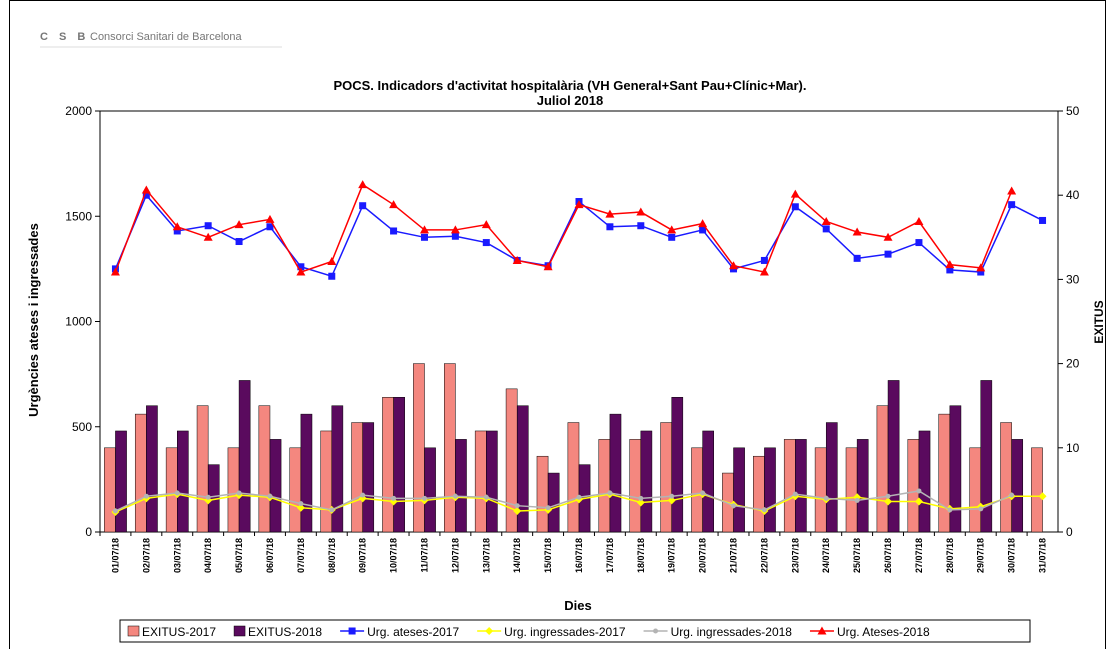 This screenshot has height=654, width=1116. I want to click on legend-box, so click(575, 631).